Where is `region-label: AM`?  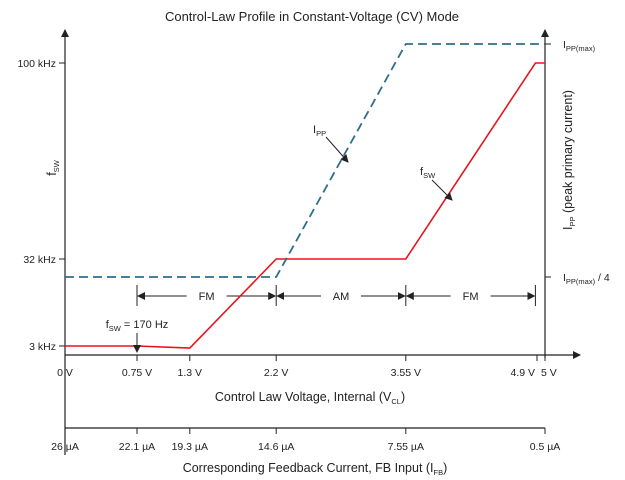 region-label: AM is located at coordinates (341, 297).